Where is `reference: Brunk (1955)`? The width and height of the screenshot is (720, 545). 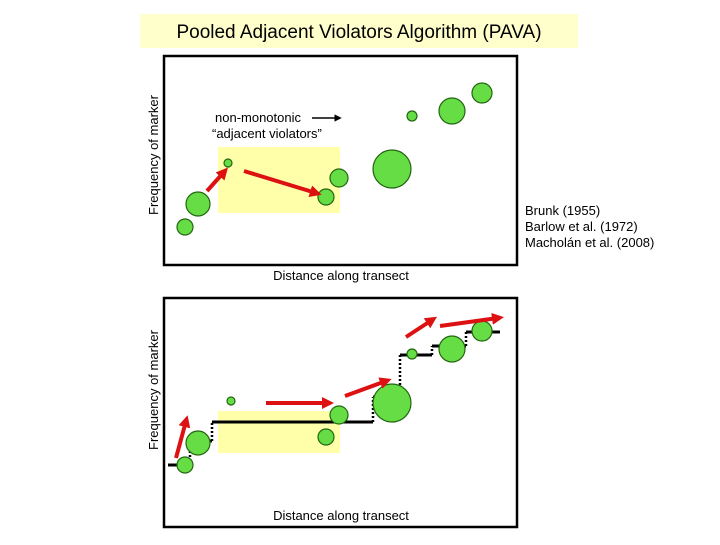
reference: Brunk (1955) is located at coordinates (562, 210).